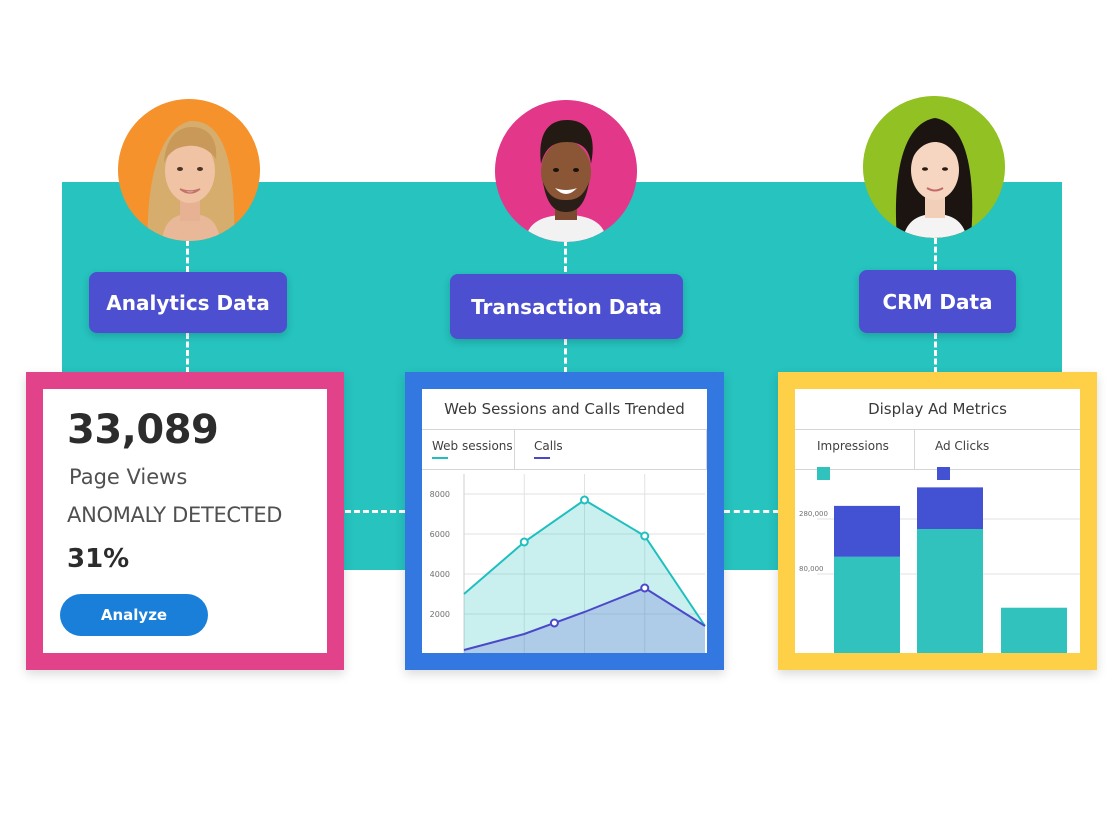  What do you see at coordinates (143, 430) in the screenshot?
I see `page-views-value: 33,089` at bounding box center [143, 430].